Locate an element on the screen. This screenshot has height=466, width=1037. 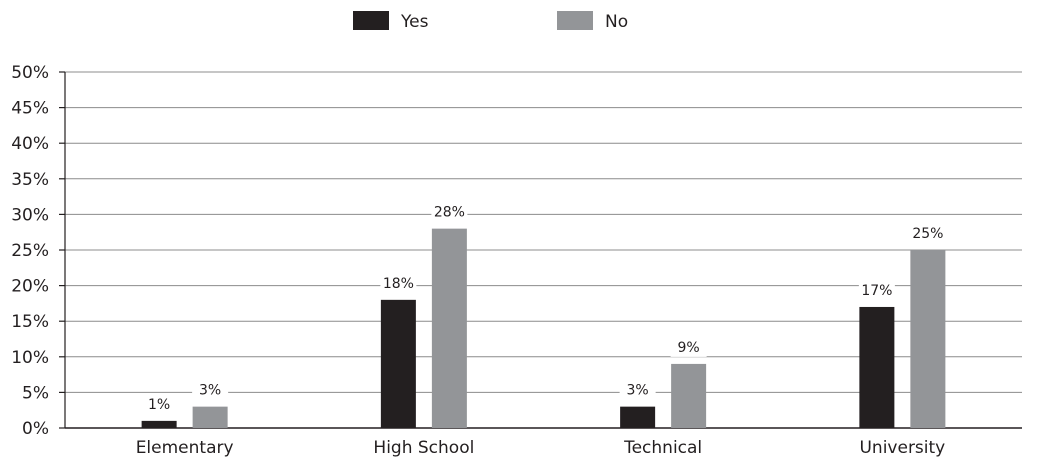
data-label: 25% is located at coordinates (927, 234).